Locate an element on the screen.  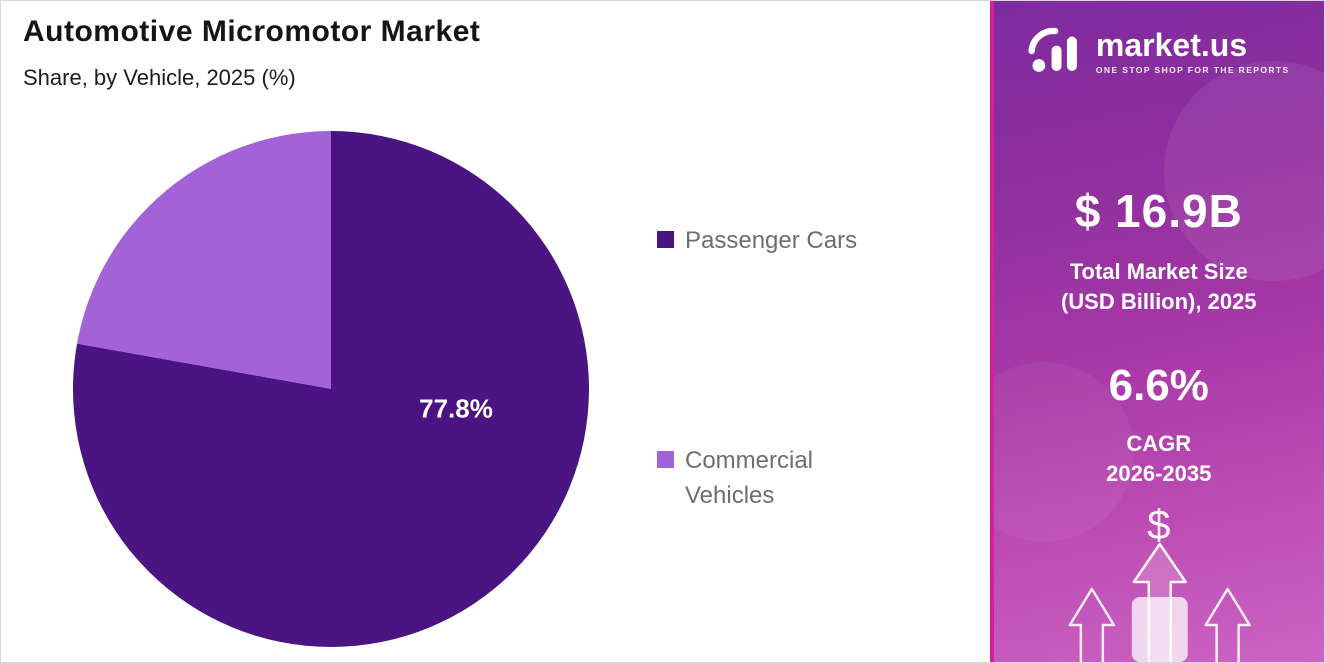
brand-tagline: ONE STOP SHOP FOR THE REPORTS is located at coordinates (1192, 69).